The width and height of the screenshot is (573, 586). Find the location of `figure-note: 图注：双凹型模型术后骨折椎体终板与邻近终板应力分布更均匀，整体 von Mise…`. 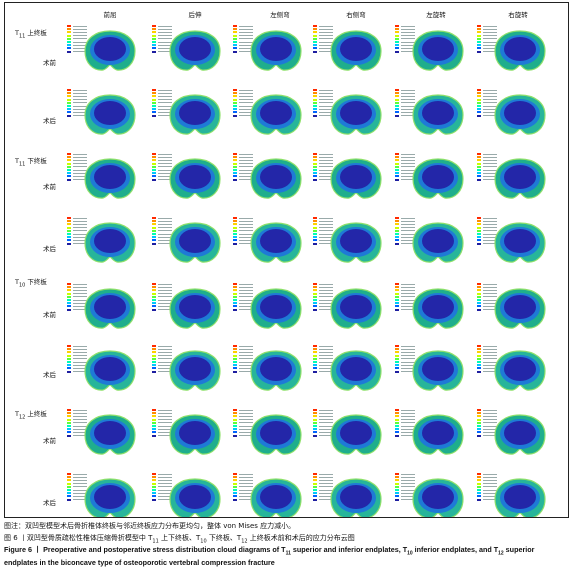

figure-note: 图注：双凹型模型术后骨折椎体终板与邻近终板应力分布更均匀，整体 von Mise… is located at coordinates (150, 526).